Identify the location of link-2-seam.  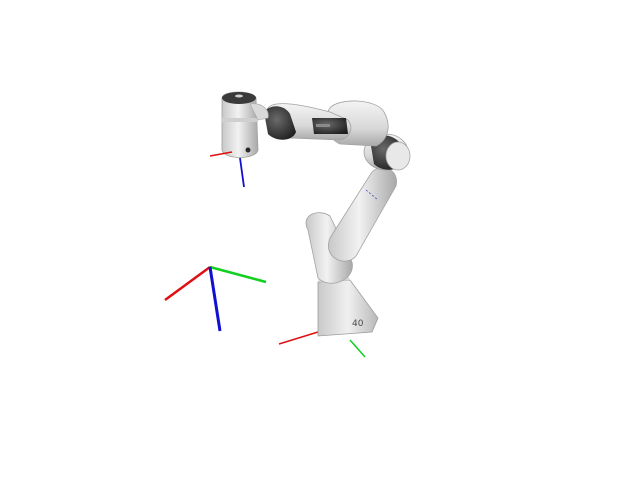
(372, 195).